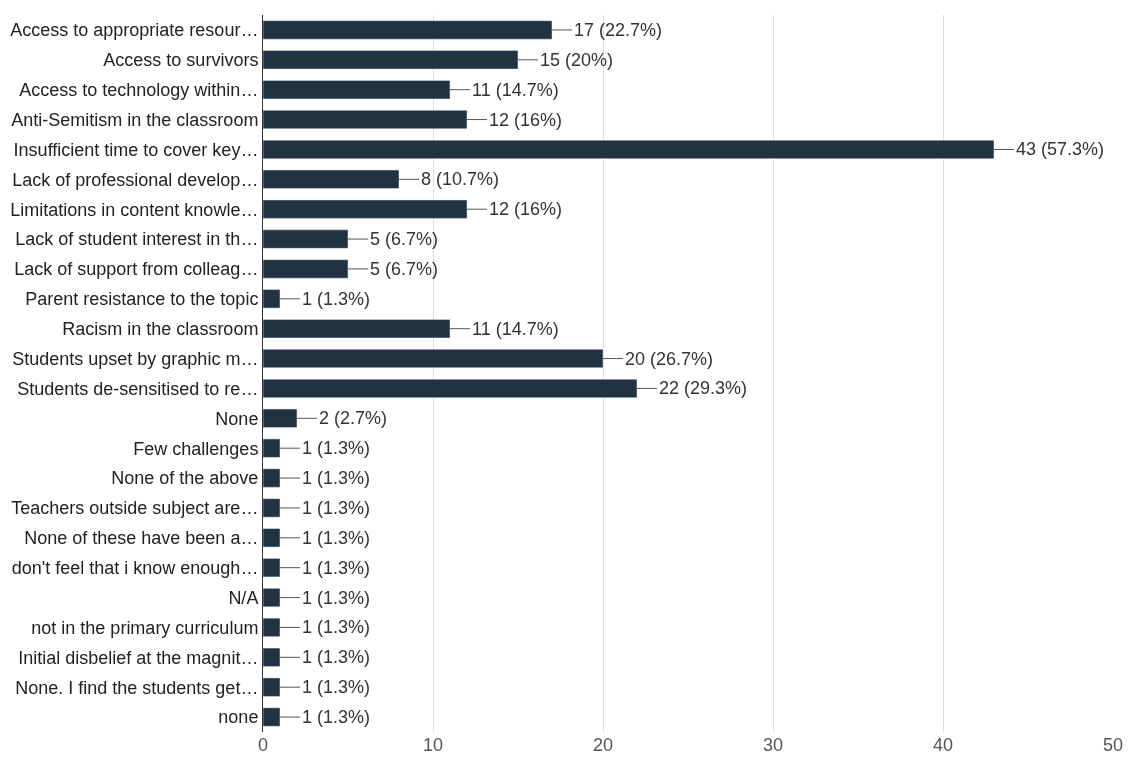 This screenshot has height=767, width=1133. I want to click on data-label: 43 (57.3%), so click(1060, 149).